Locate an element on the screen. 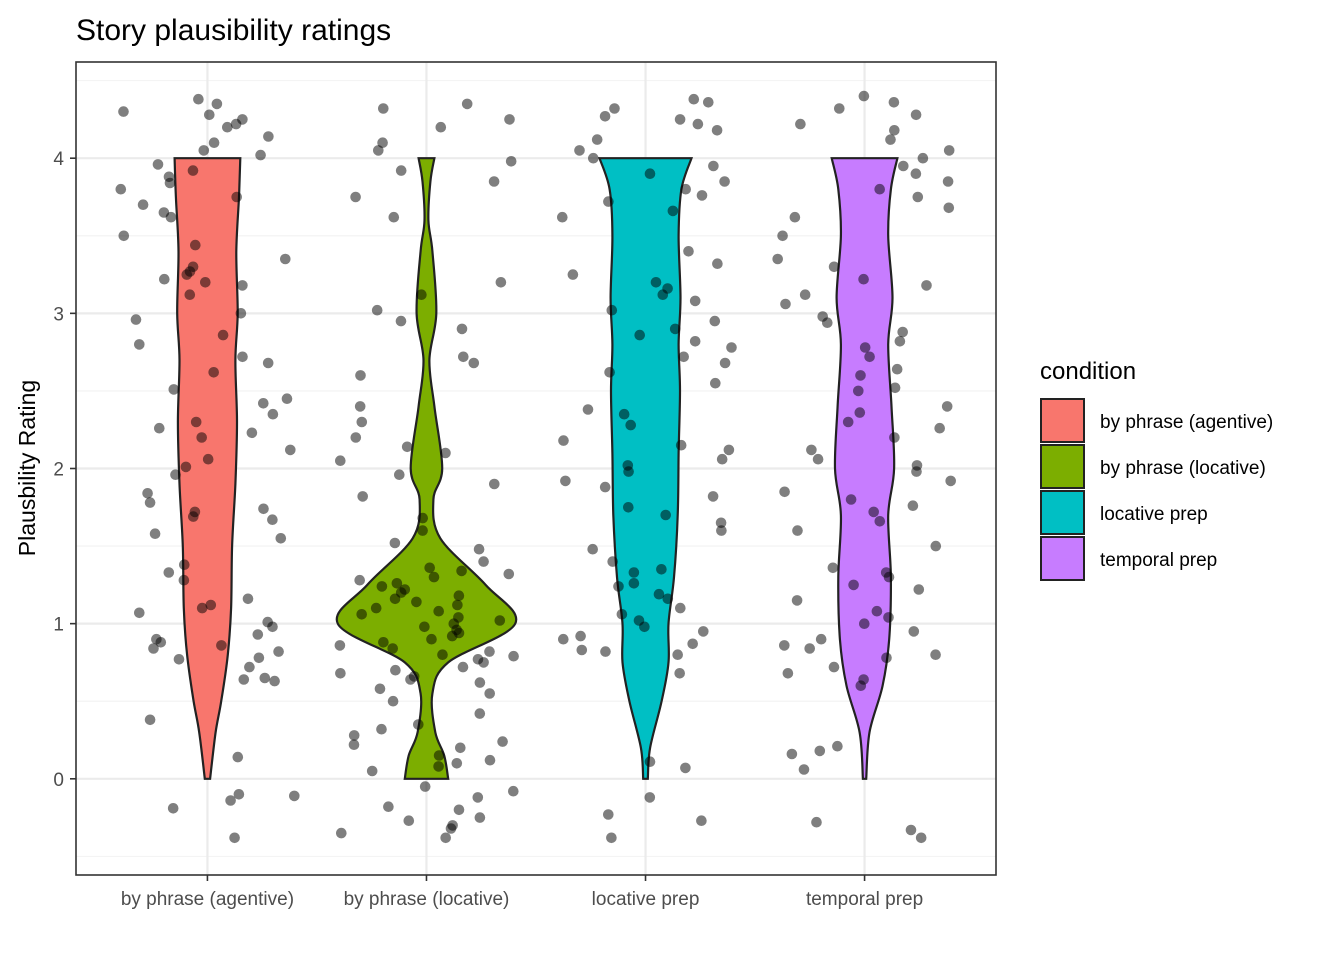  violin-by-phrase-locative is located at coordinates (426, 468).